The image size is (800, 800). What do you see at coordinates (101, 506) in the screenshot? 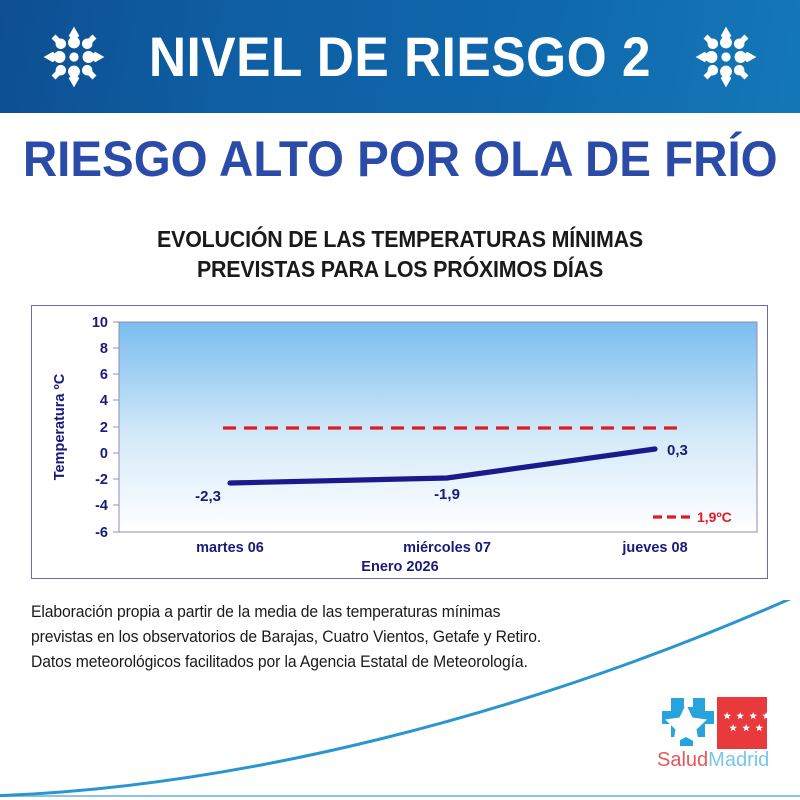
I see `ytick-m4: -4` at bounding box center [101, 506].